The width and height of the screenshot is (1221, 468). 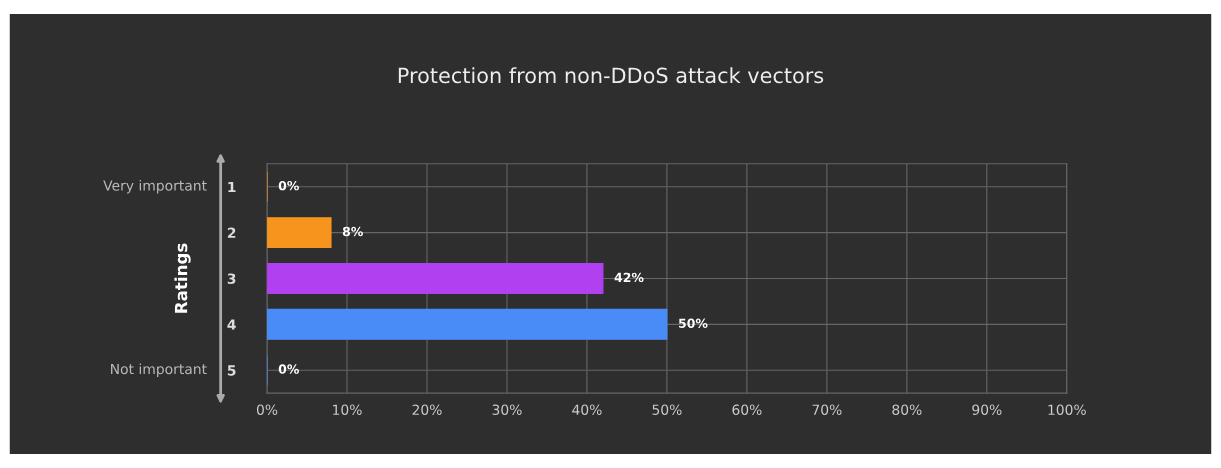 I want to click on x-tick-label: 0%, so click(x=267, y=409).